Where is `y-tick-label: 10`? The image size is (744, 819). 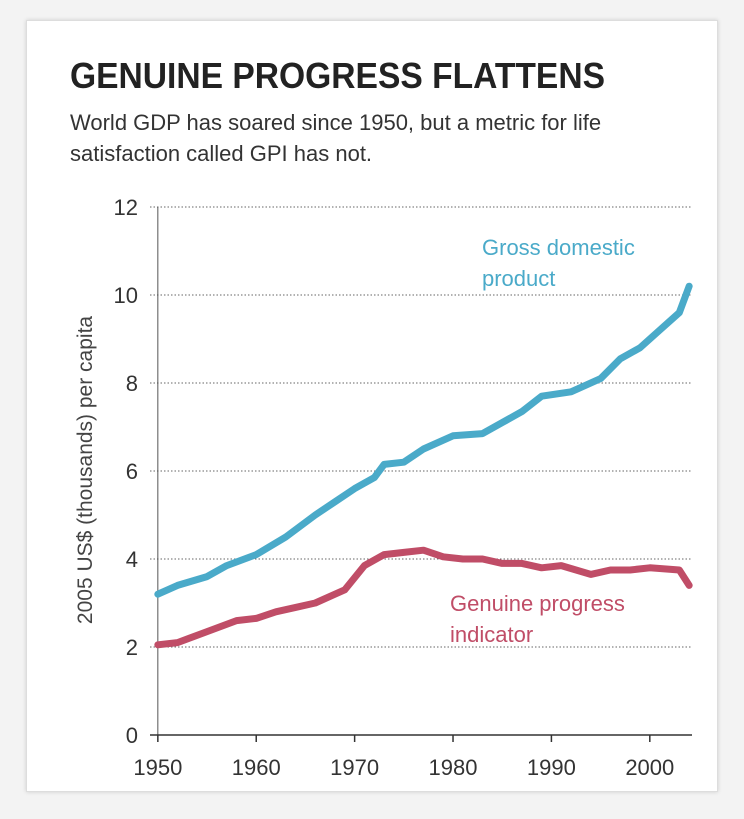
y-tick-label: 10 is located at coordinates (126, 295).